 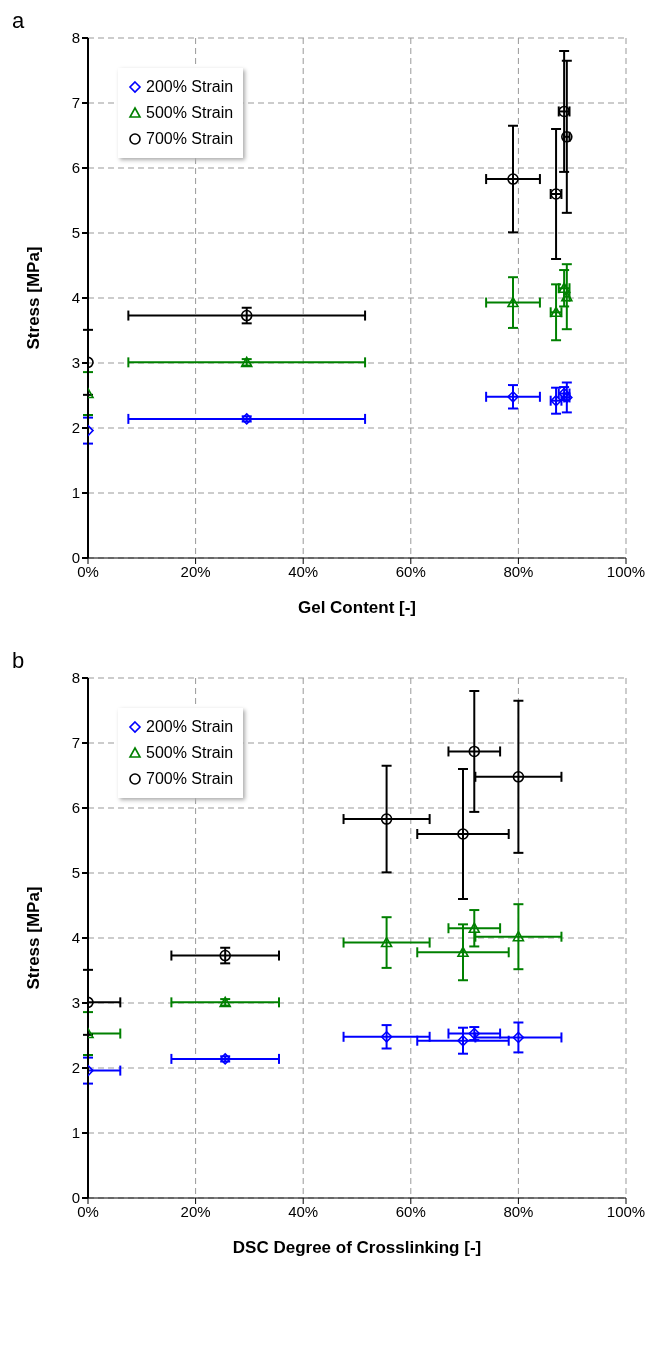 What do you see at coordinates (18, 661) in the screenshot?
I see `chart-title: b` at bounding box center [18, 661].